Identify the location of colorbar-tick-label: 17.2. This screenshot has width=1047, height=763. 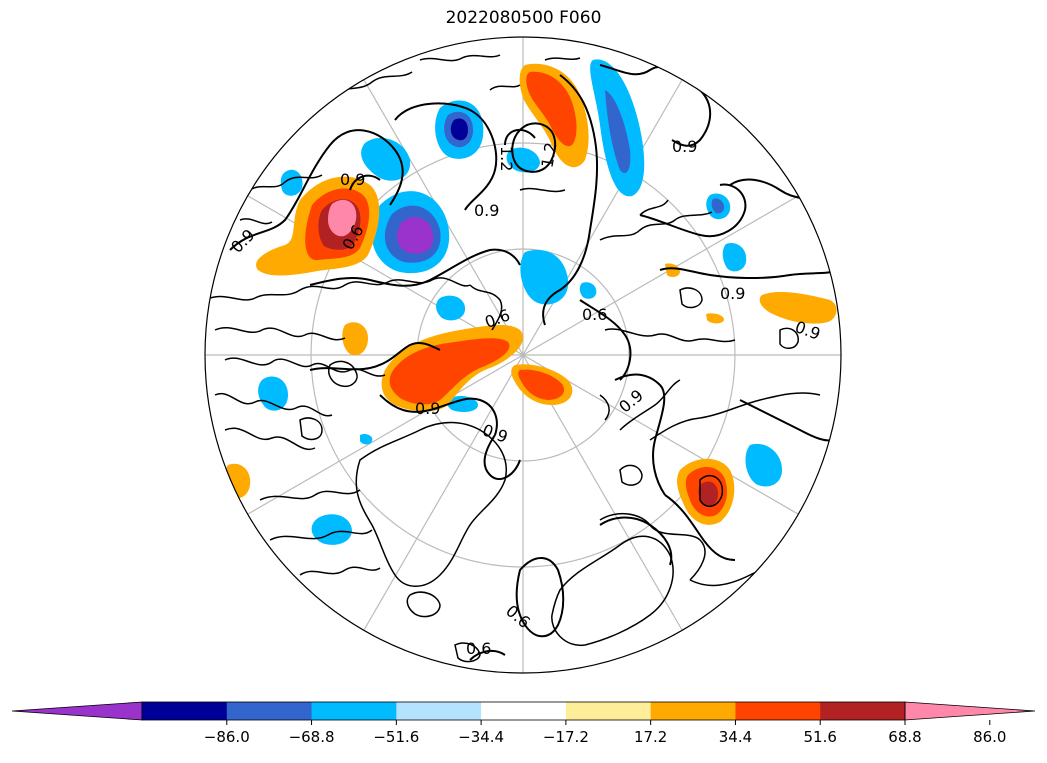
(650, 737).